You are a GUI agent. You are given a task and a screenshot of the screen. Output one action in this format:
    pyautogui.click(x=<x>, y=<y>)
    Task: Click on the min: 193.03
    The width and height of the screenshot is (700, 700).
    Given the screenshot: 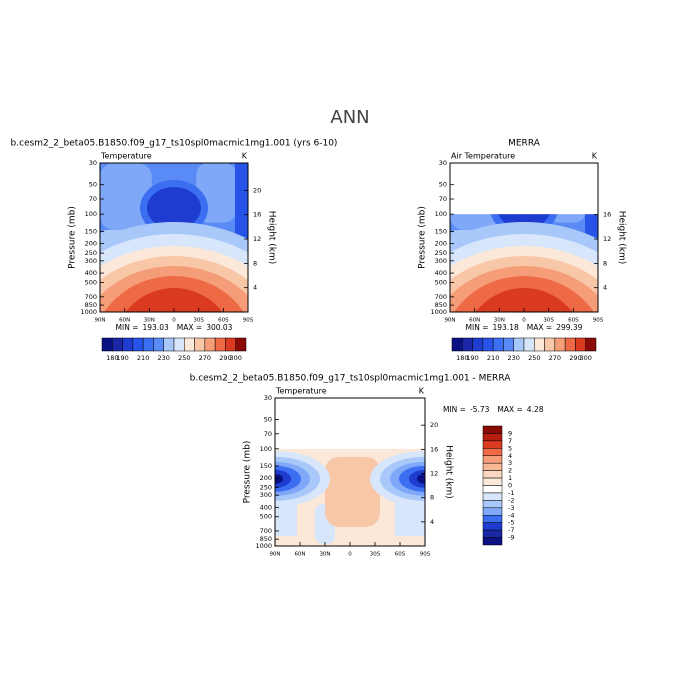 What is the action you would take?
    pyautogui.click(x=156, y=327)
    